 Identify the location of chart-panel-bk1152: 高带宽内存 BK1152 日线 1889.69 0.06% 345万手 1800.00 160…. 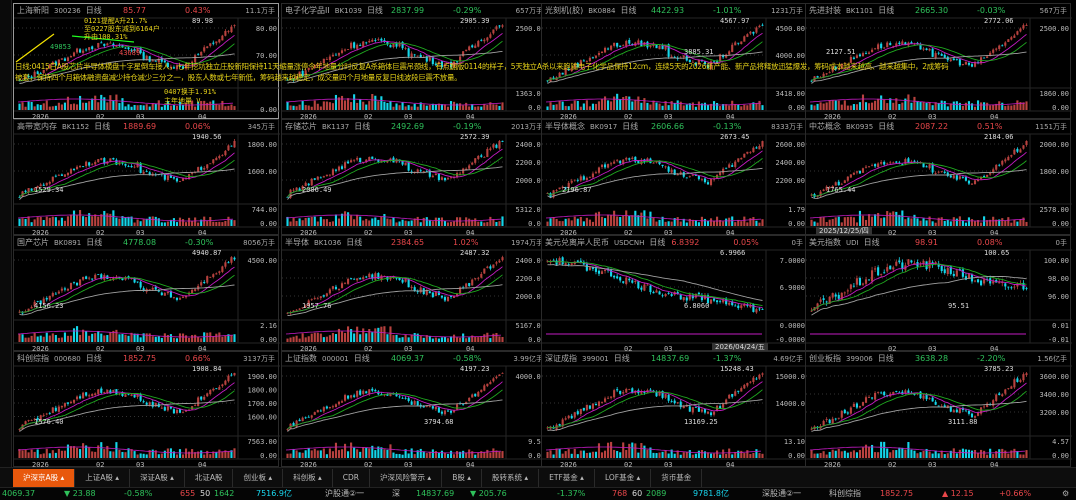
(146, 177).